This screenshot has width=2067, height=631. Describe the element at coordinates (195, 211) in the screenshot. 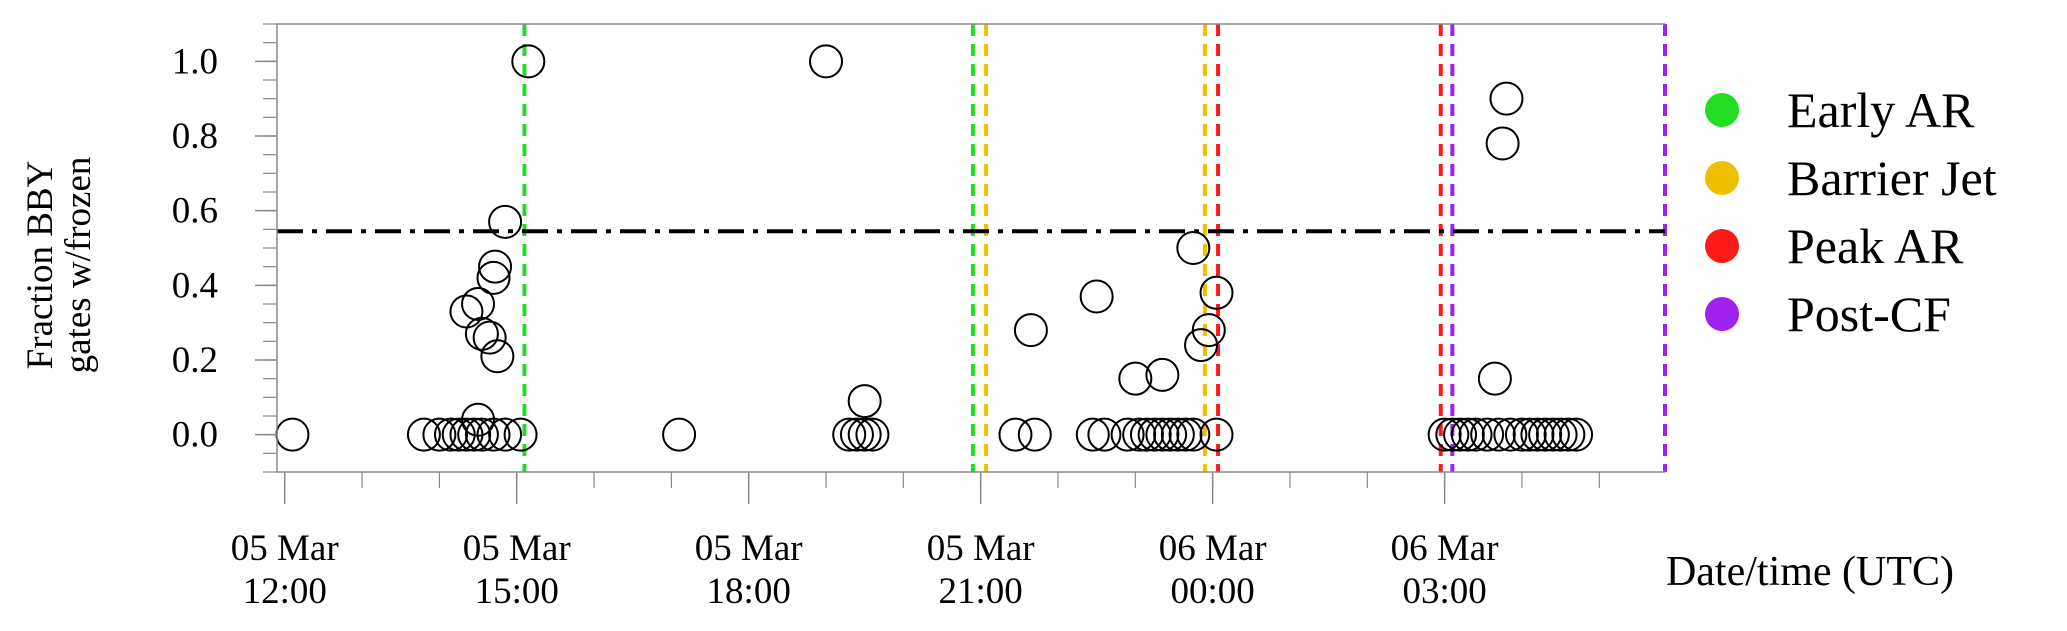

I see `y-tick-label: 0.6` at that location.